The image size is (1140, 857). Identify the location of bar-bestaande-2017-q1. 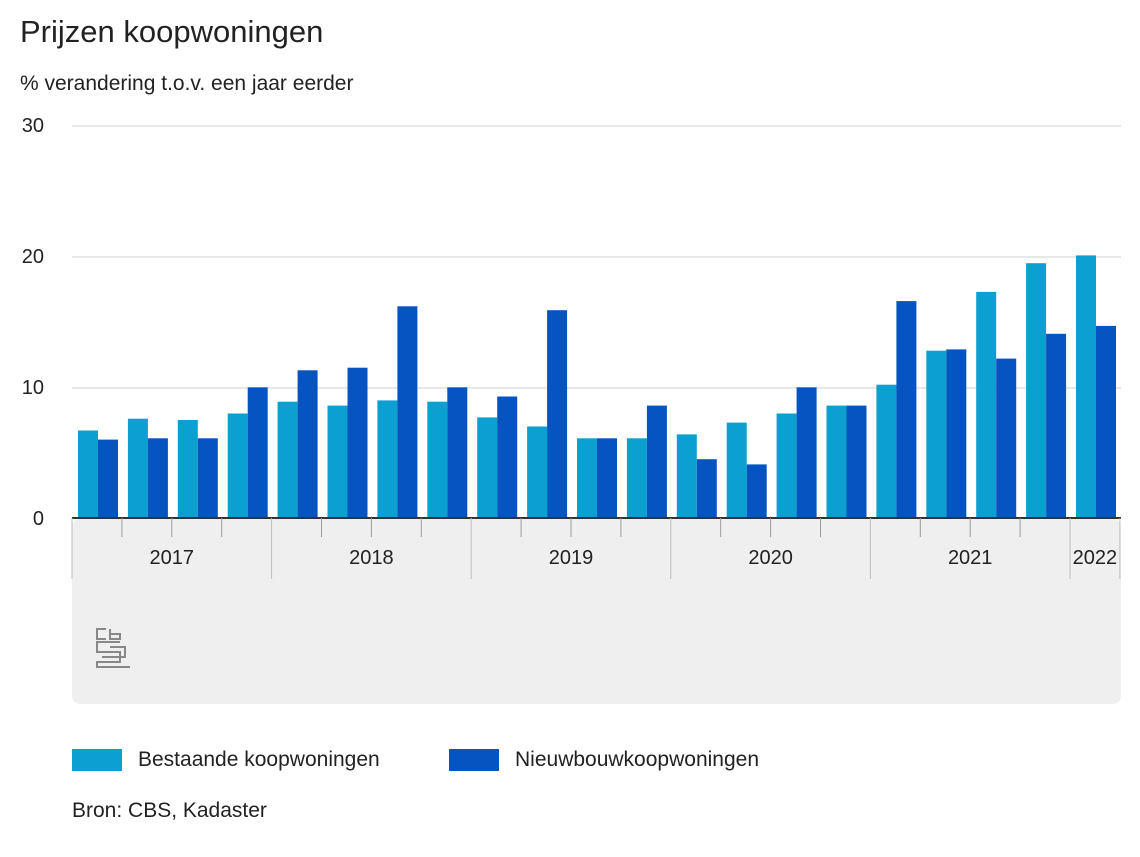
(88, 474).